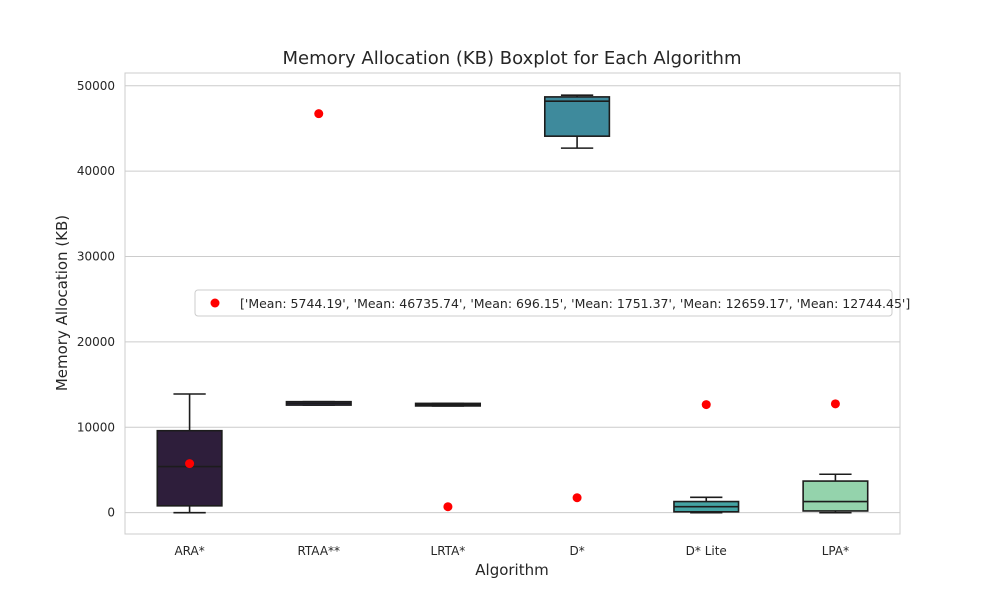 The image size is (1000, 600). I want to click on y-tick-label: 20000, so click(96, 342).